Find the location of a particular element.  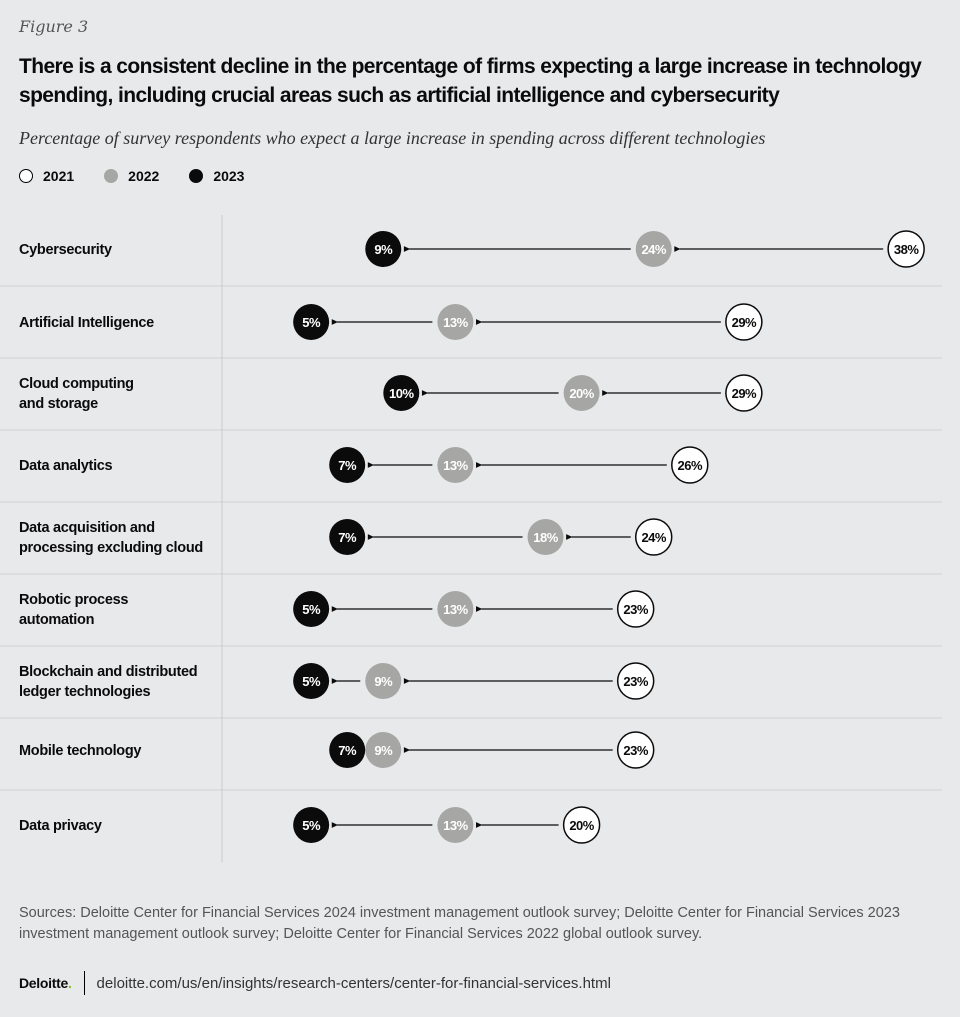

legend: 2021 2022 2023 is located at coordinates (131, 176).